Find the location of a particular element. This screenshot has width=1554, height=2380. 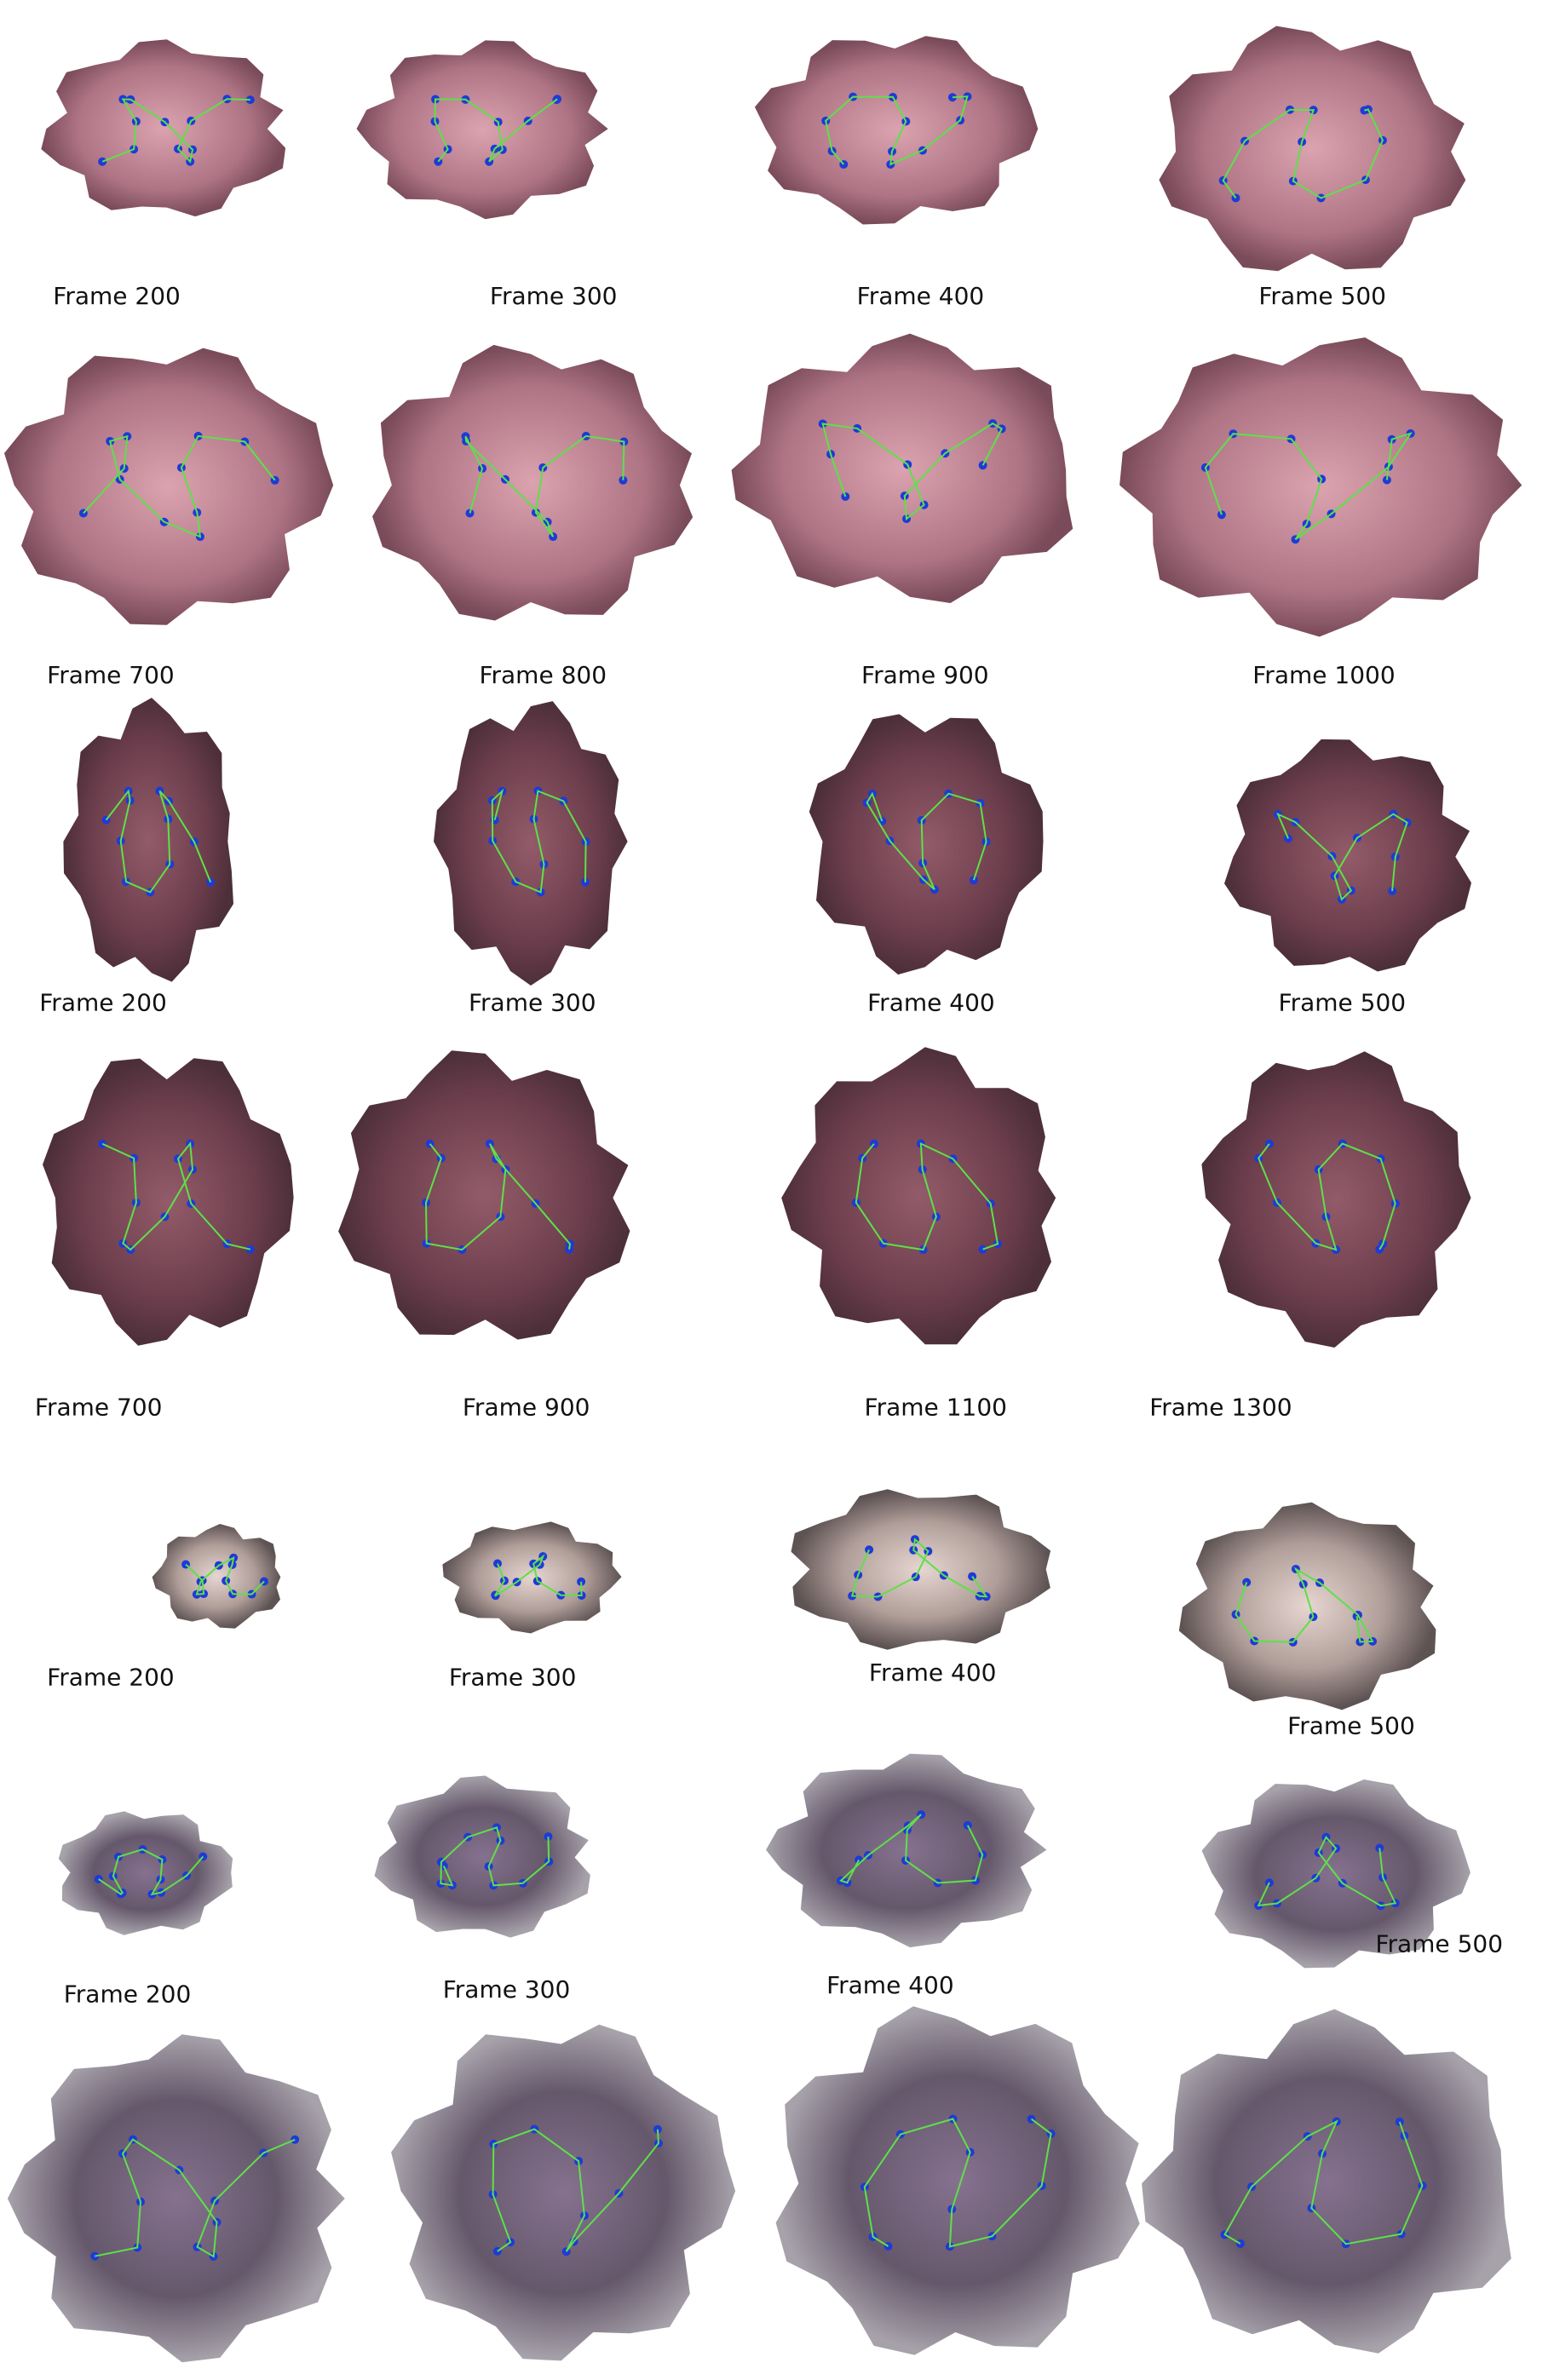

frame-label: Frame 800 is located at coordinates (543, 675).